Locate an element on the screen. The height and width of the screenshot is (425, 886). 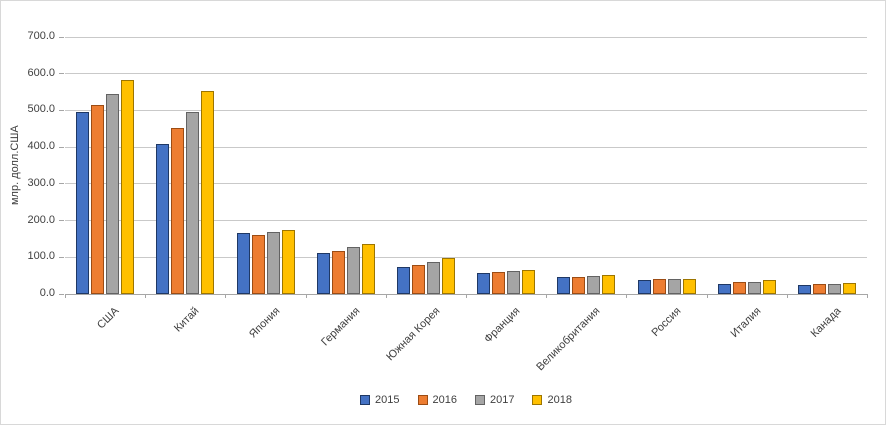
x-axis-label: Франция is located at coordinates (502, 325).